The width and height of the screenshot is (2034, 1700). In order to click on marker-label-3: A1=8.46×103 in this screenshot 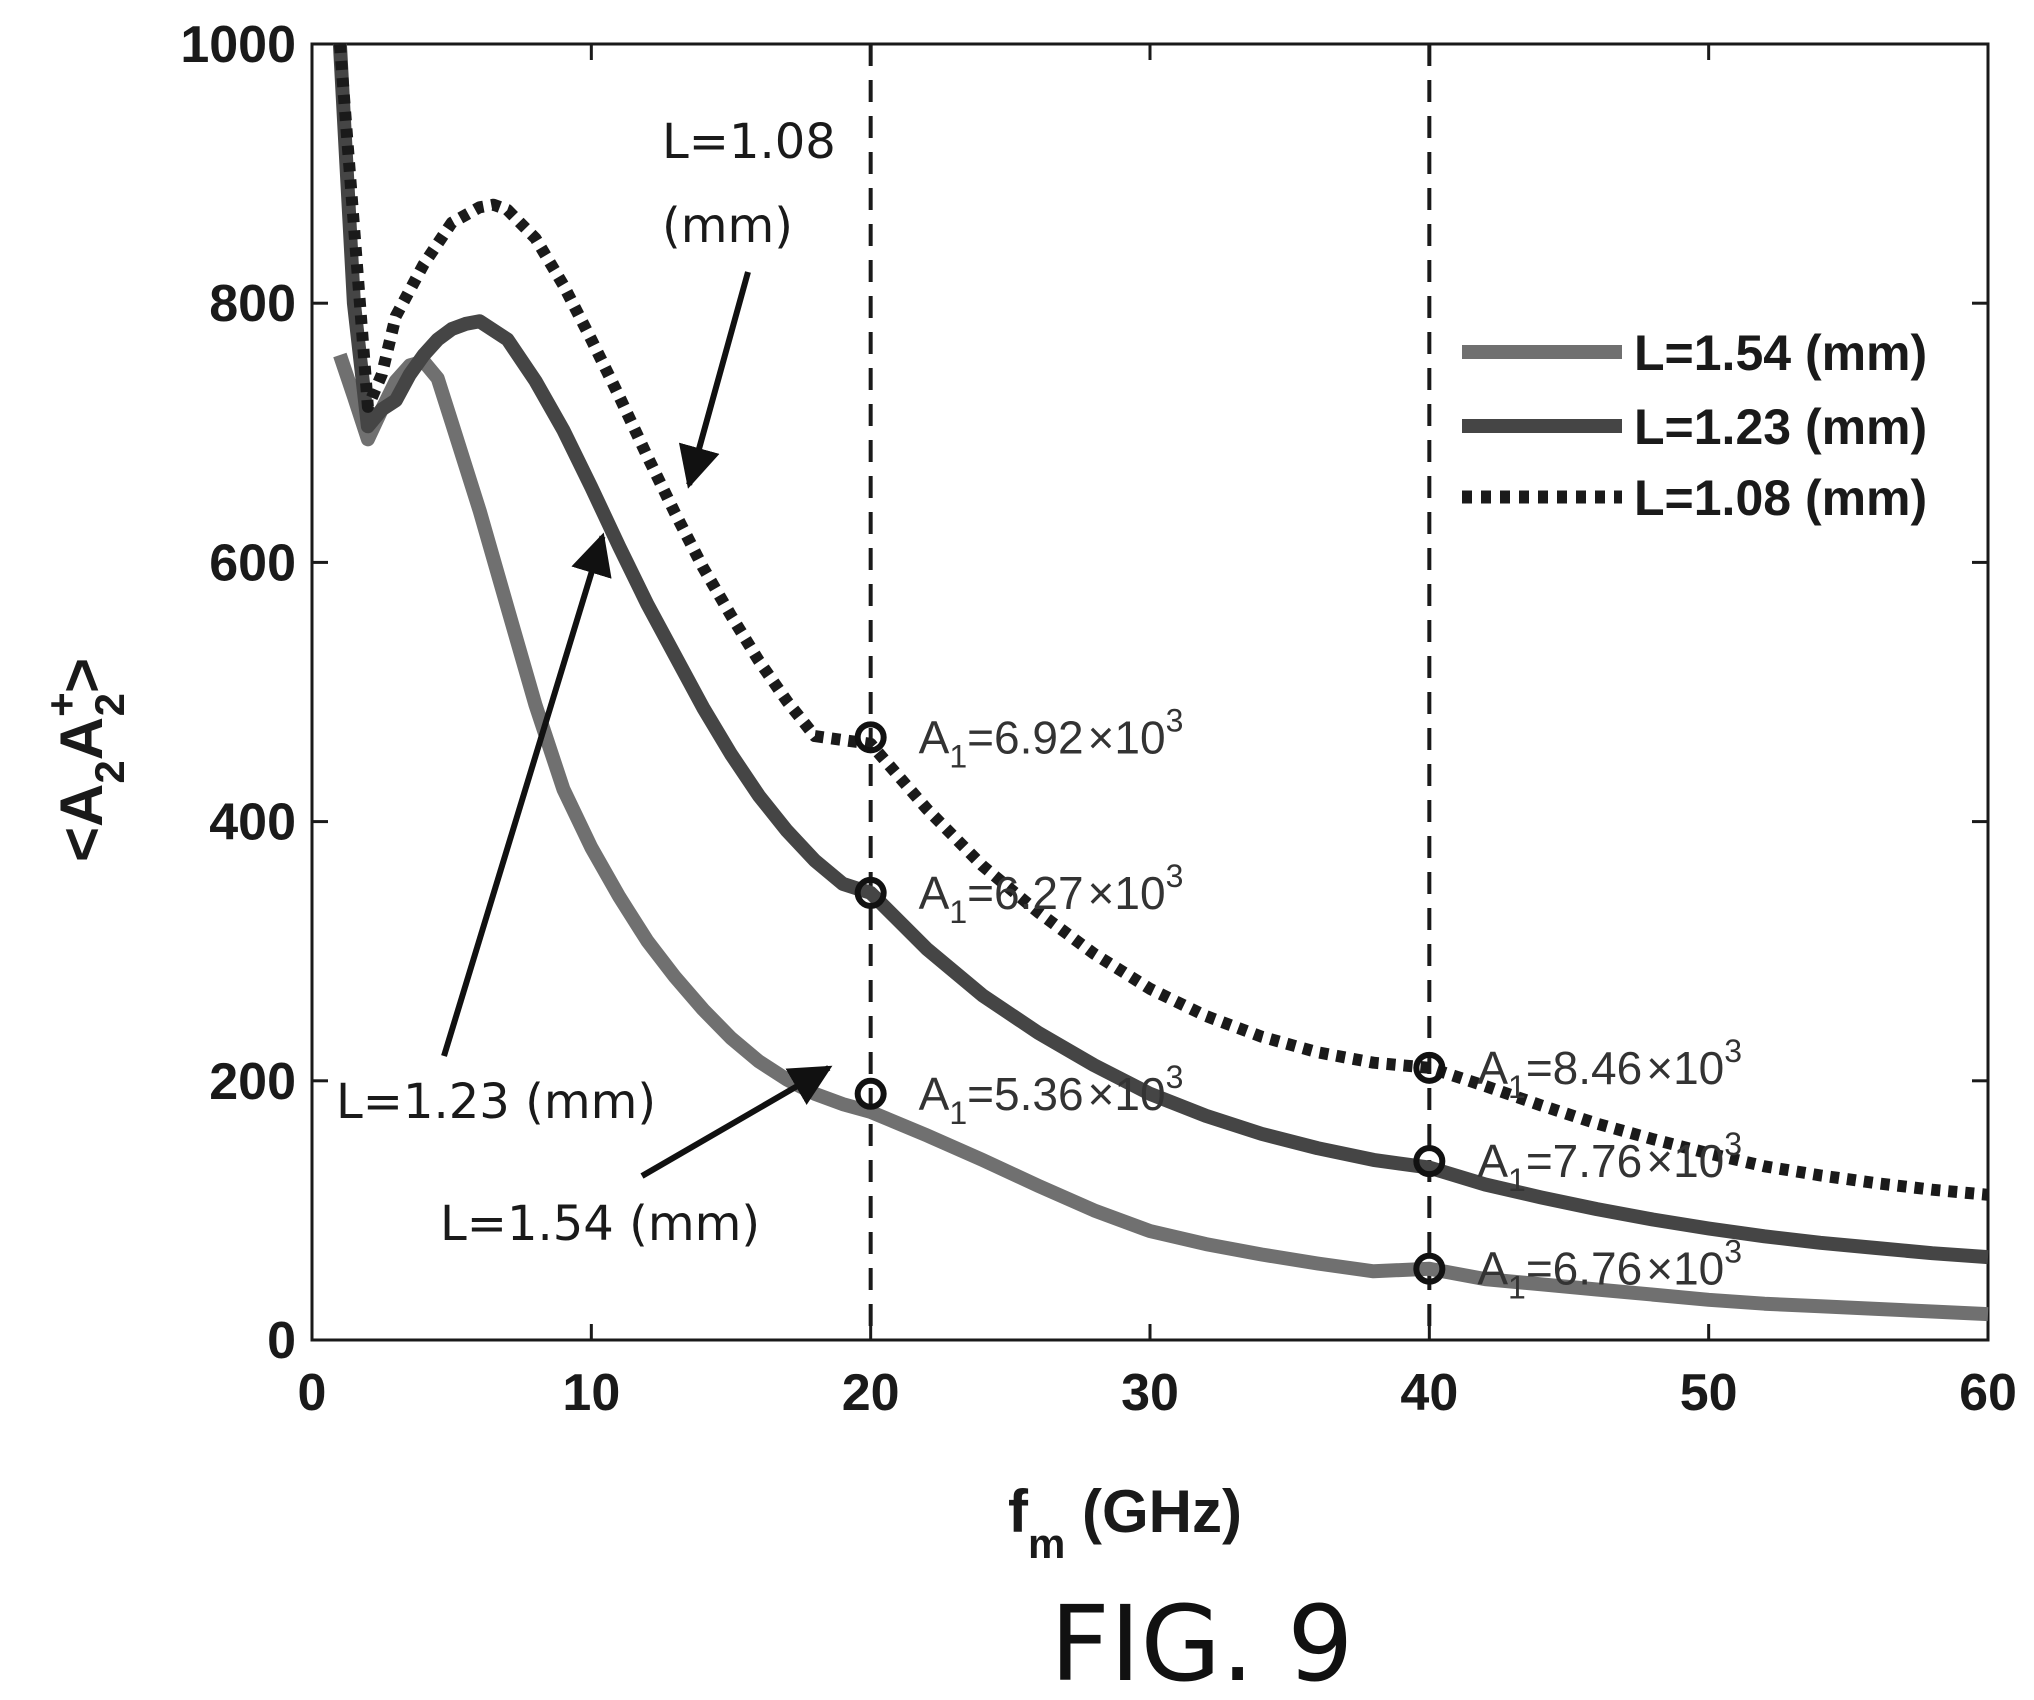, I will do `click(1609, 1069)`.